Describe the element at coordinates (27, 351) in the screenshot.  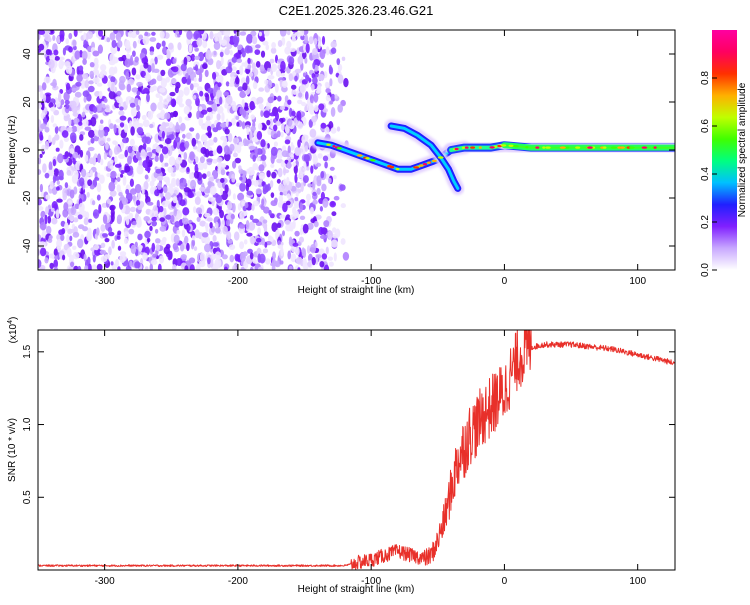
I see `y-tick-label: 1.5` at that location.